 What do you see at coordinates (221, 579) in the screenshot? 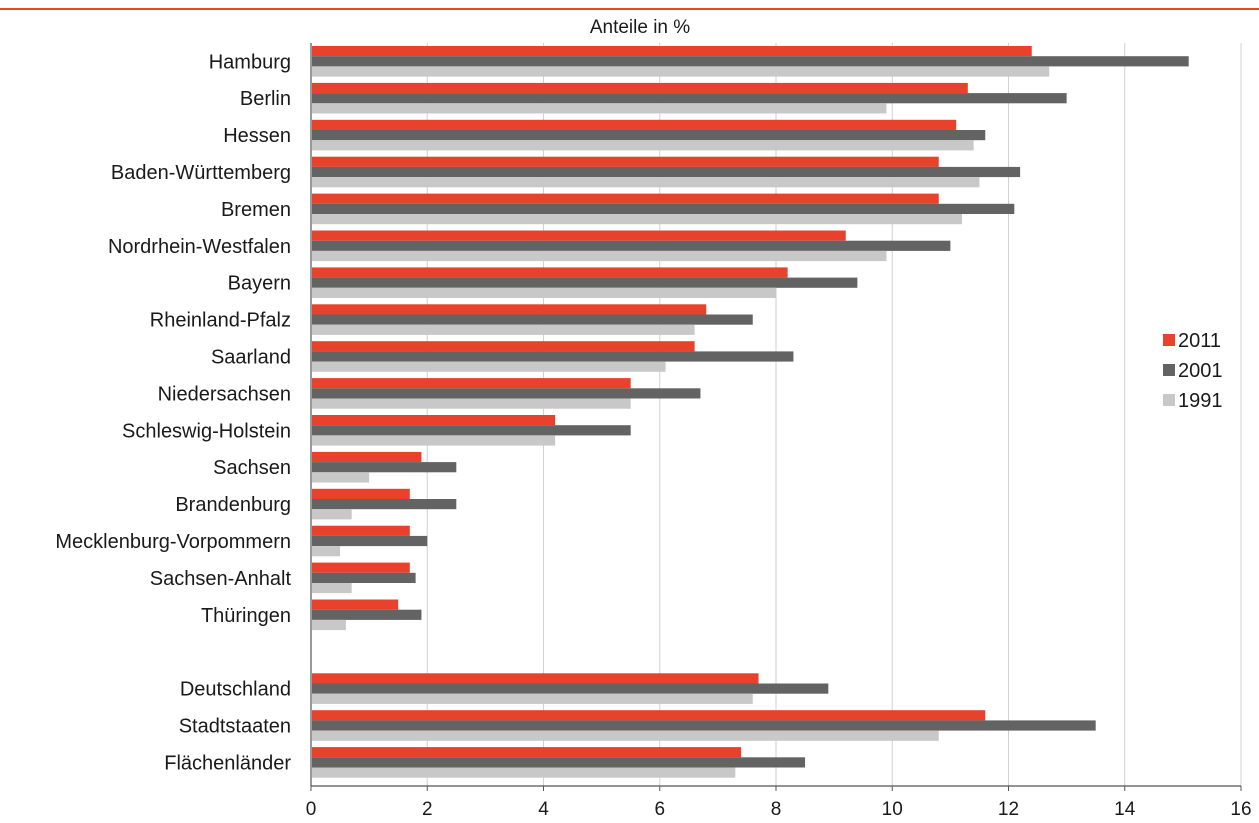
I see `category-label: Sachsen-Anhalt` at bounding box center [221, 579].